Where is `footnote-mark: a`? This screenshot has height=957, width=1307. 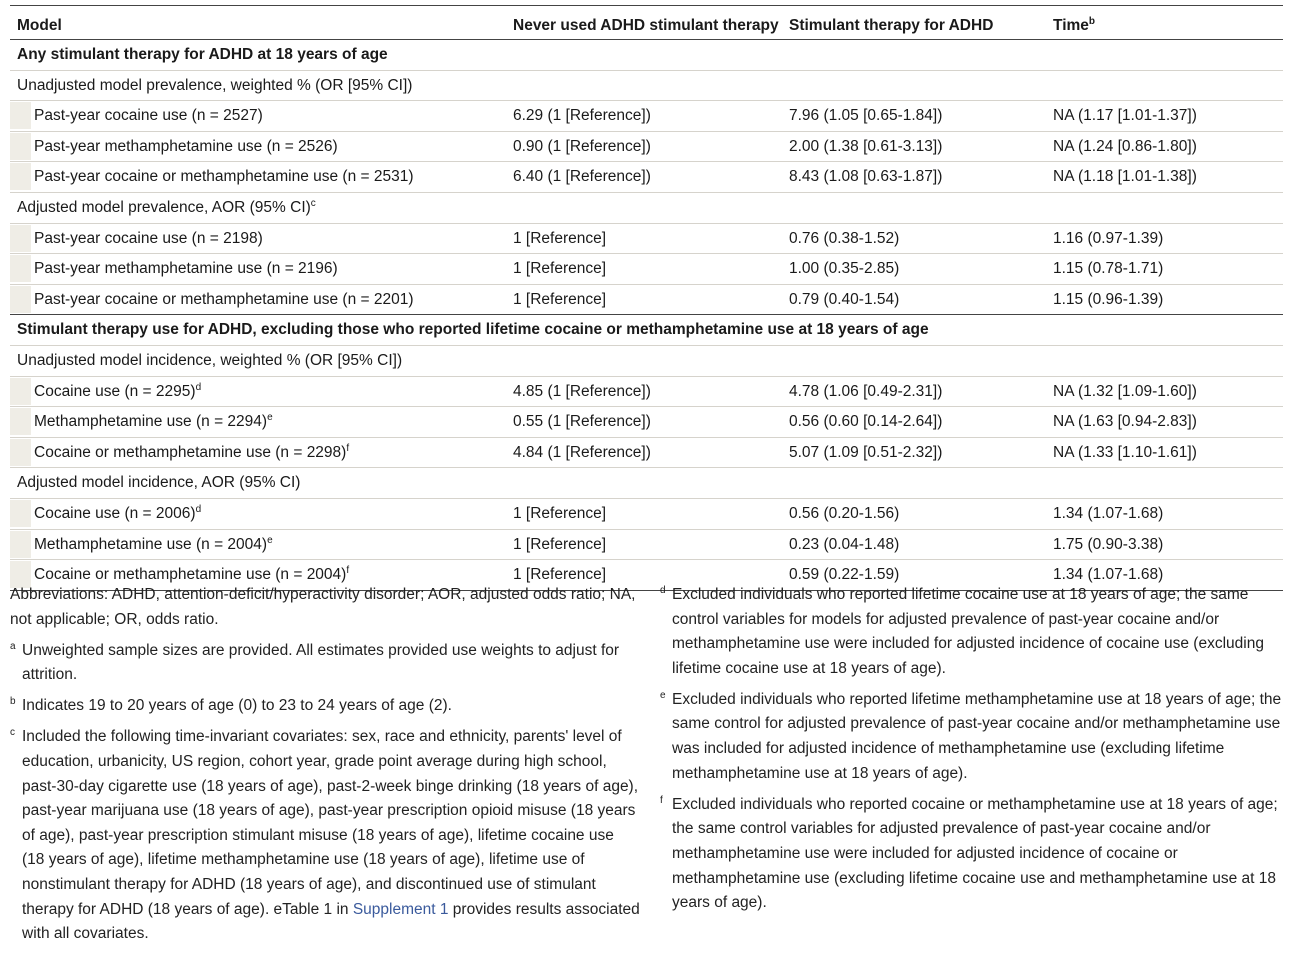 footnote-mark: a is located at coordinates (13, 646).